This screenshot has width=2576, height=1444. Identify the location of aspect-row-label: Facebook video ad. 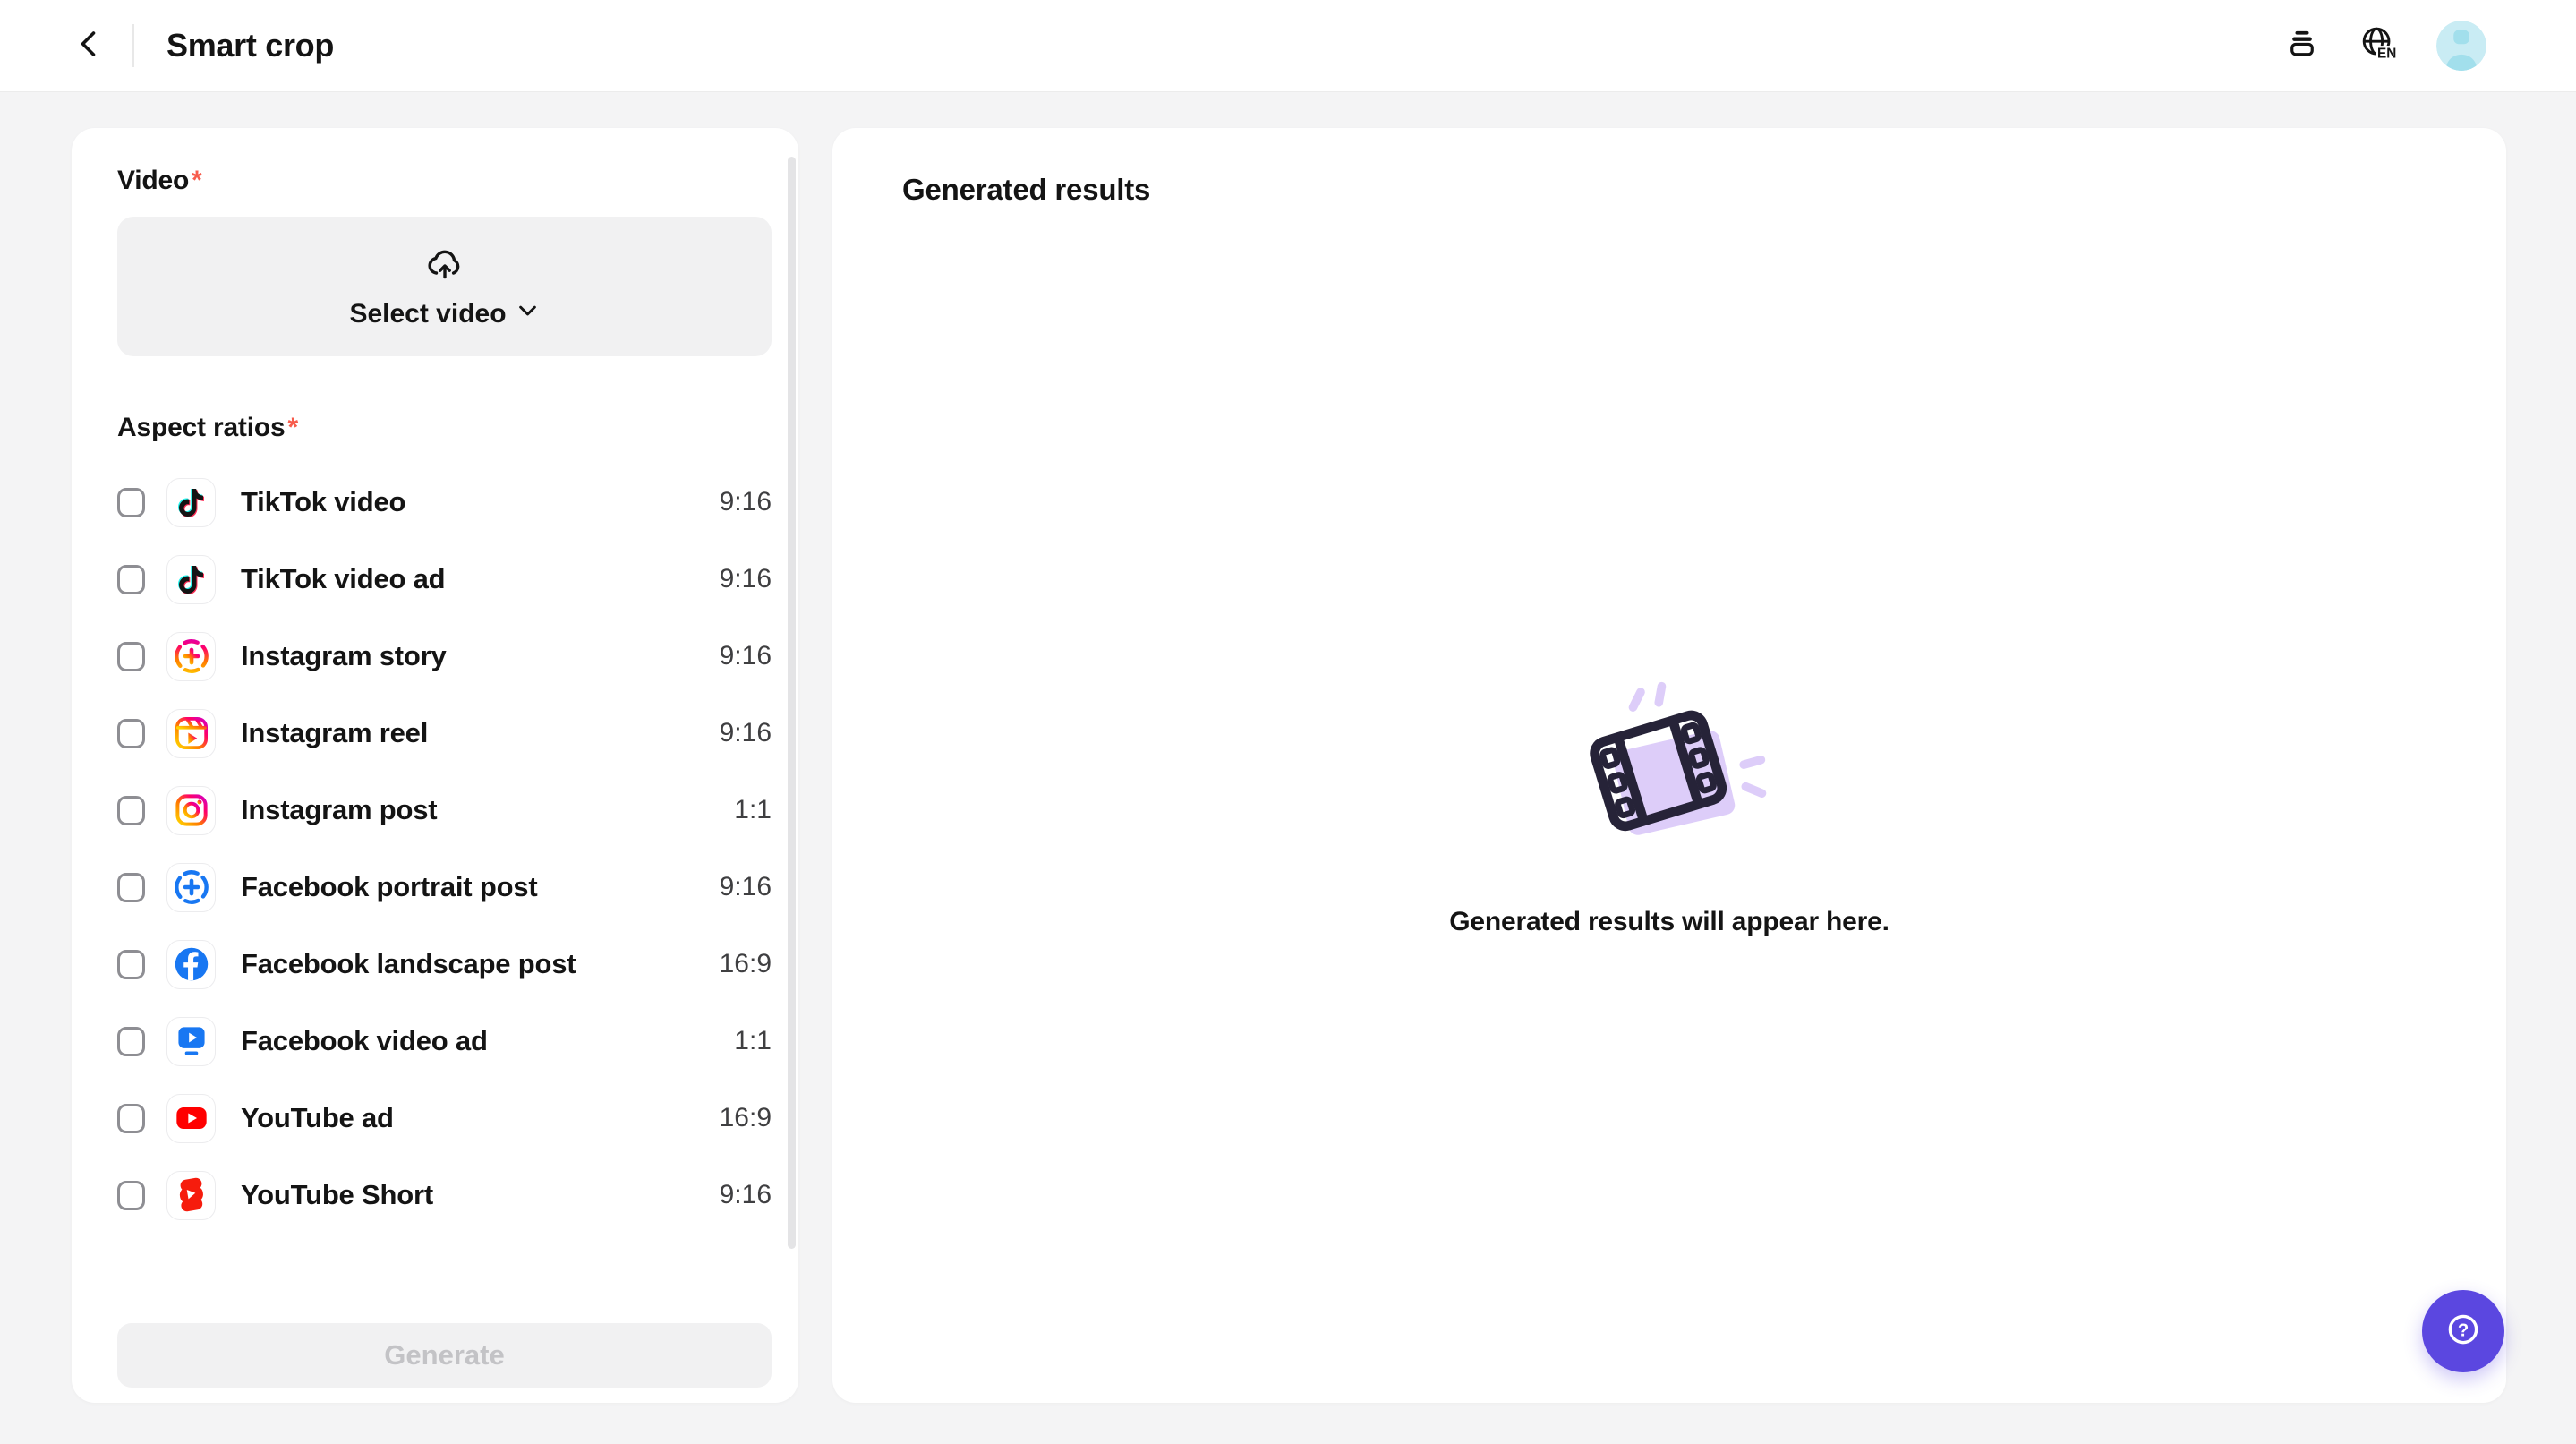
(364, 1040).